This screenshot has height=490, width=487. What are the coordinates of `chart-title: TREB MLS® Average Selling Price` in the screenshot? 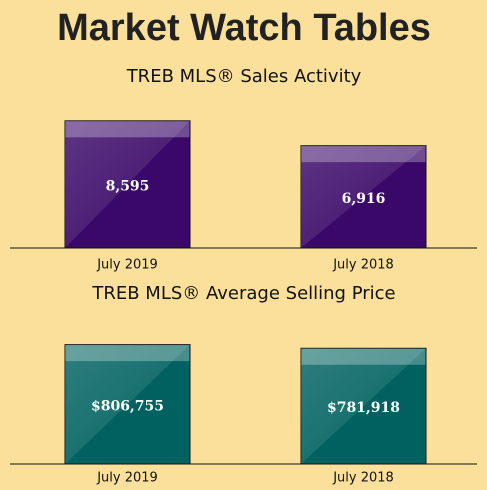 It's located at (243, 293).